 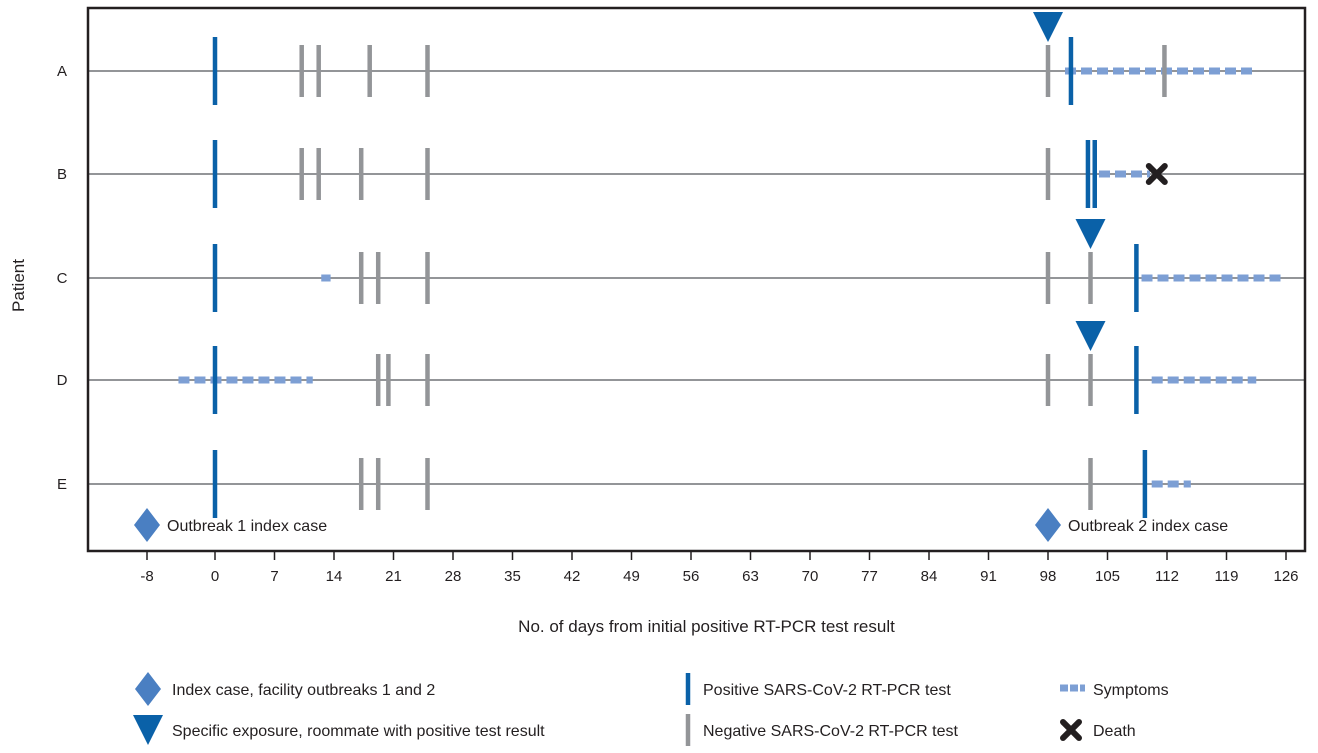 What do you see at coordinates (988, 576) in the screenshot?
I see `x-tick-label: 91` at bounding box center [988, 576].